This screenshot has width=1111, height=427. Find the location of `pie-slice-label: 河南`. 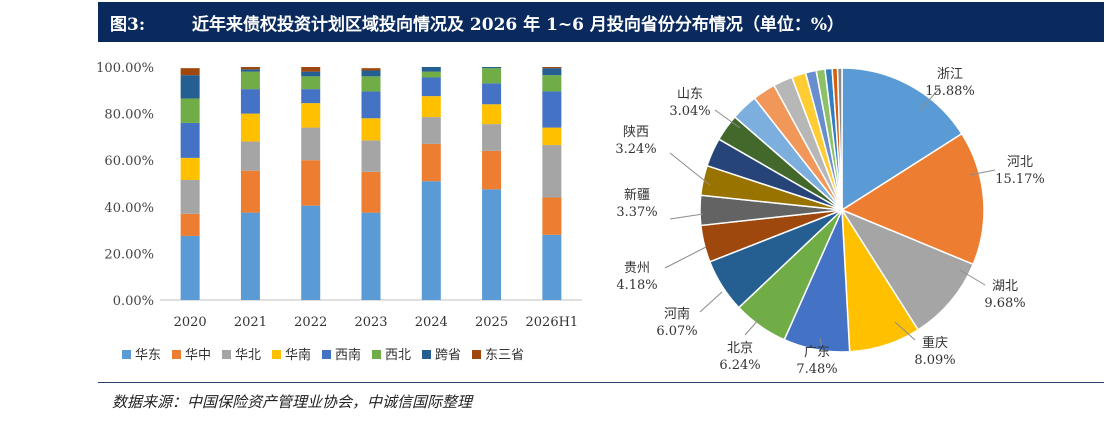

pie-slice-label: 河南 is located at coordinates (677, 314).